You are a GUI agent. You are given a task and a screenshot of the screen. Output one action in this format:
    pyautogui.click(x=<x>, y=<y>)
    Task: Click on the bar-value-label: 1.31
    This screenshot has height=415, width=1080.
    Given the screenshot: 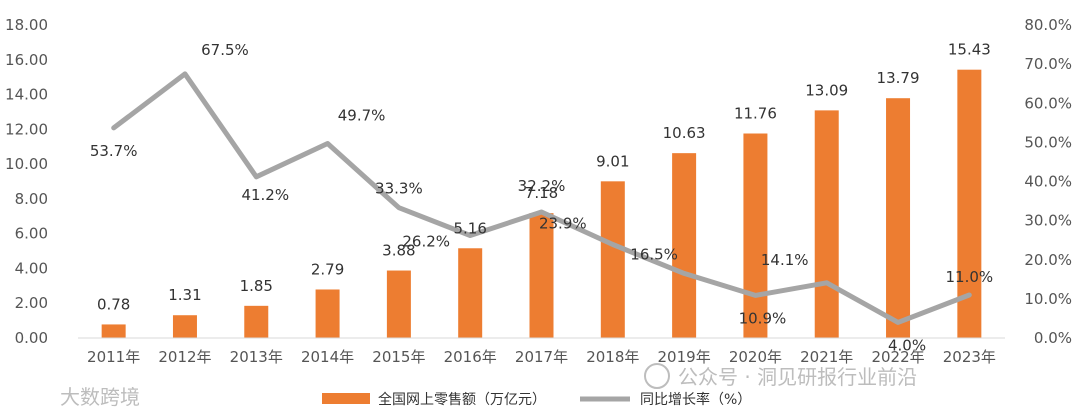 What is the action you would take?
    pyautogui.click(x=184, y=295)
    